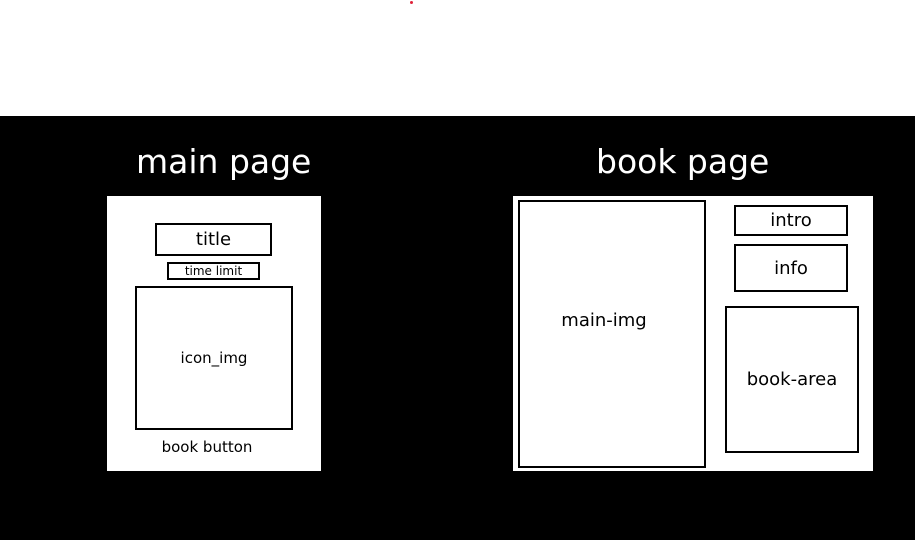 The width and height of the screenshot is (915, 540). What do you see at coordinates (792, 379) in the screenshot?
I see `book-area-box: book-area` at bounding box center [792, 379].